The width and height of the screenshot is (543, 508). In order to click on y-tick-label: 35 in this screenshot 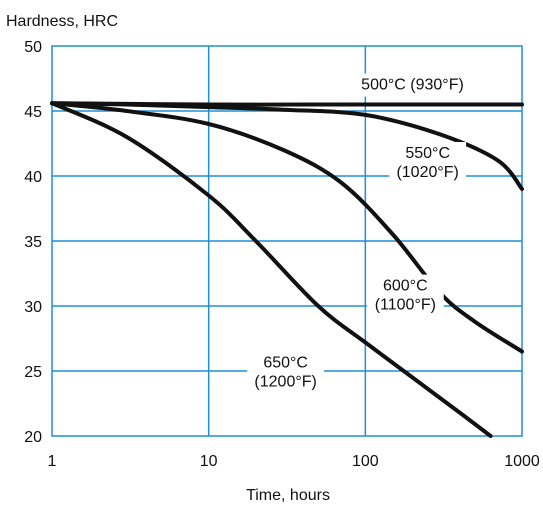, I will do `click(33, 242)`.